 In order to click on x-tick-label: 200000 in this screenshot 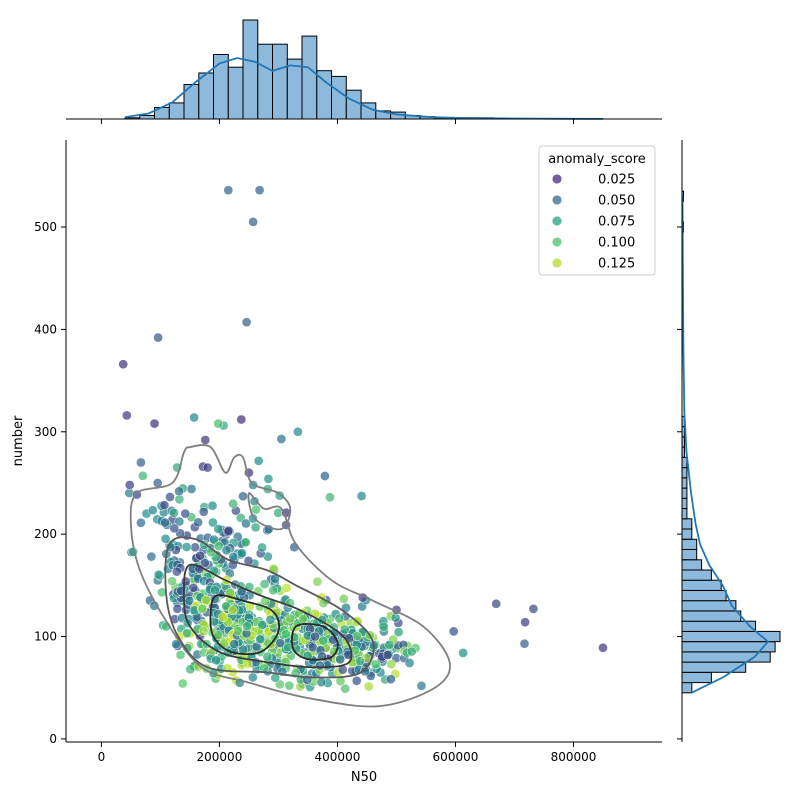, I will do `click(220, 757)`.